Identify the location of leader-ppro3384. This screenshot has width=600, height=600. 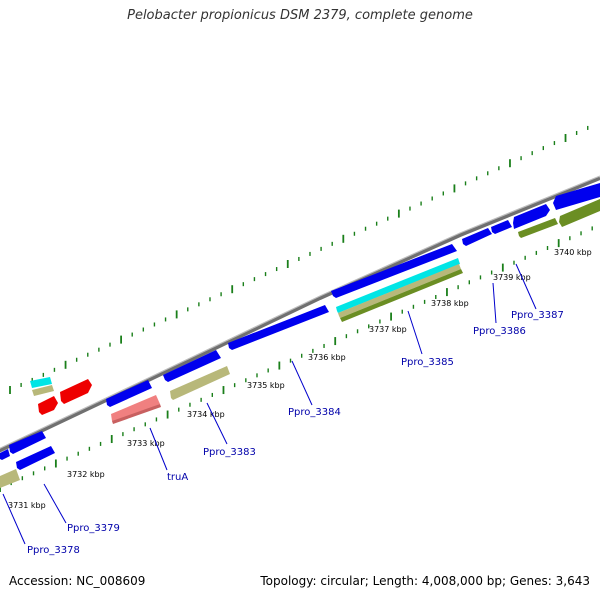
(302, 383).